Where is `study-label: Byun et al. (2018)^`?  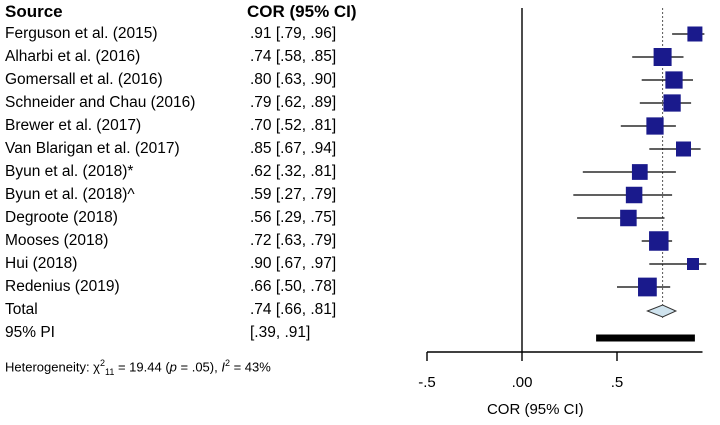
study-label: Byun et al. (2018)^ is located at coordinates (70, 194).